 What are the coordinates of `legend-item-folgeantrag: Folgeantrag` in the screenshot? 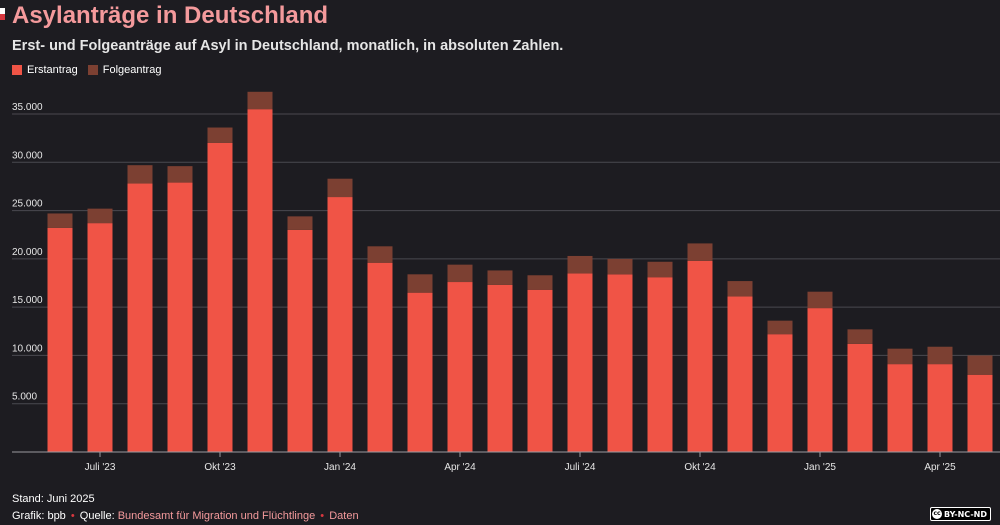 It's located at (124, 70).